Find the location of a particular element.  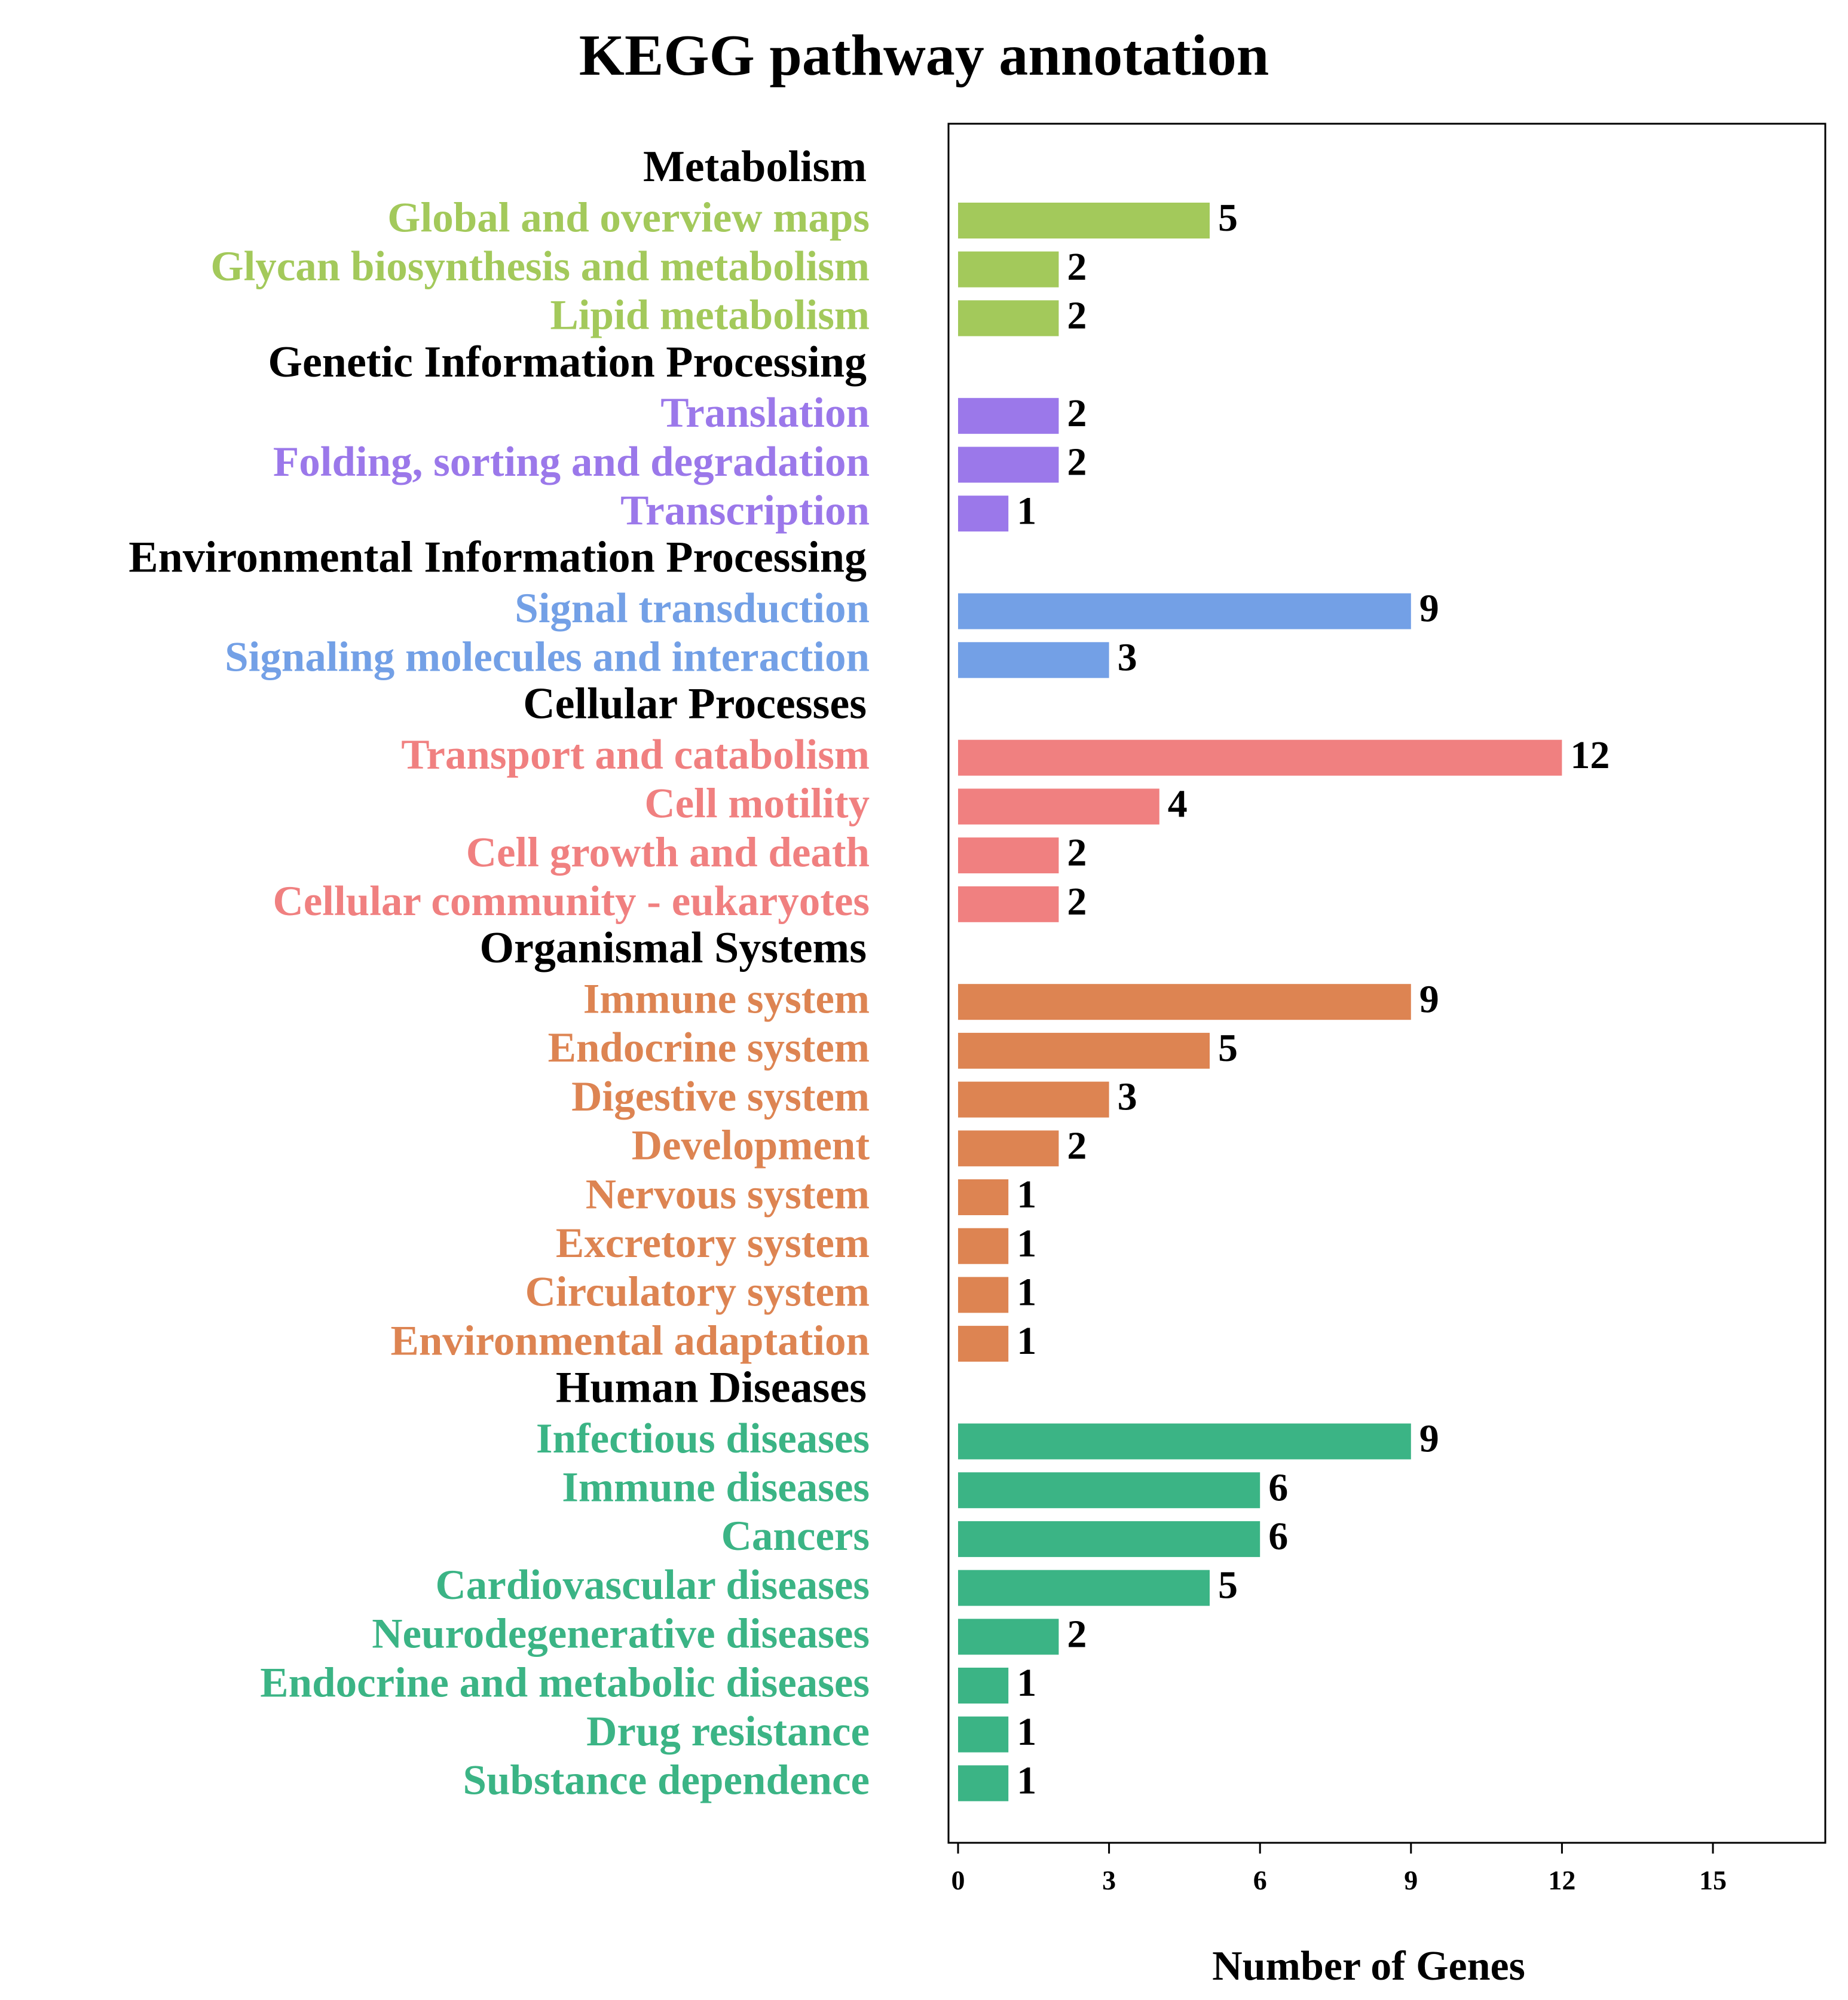

category-label-cardiovascular-diseases: Cardiovascular diseases is located at coordinates (653, 1585).